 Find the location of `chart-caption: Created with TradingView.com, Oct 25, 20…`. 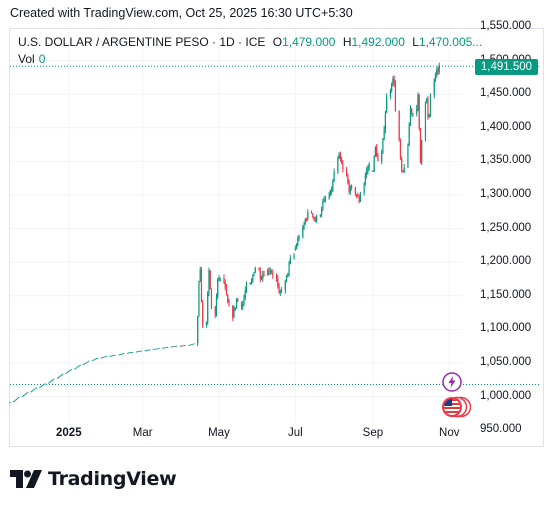

chart-caption: Created with TradingView.com, Oct 25, 20… is located at coordinates (181, 13).